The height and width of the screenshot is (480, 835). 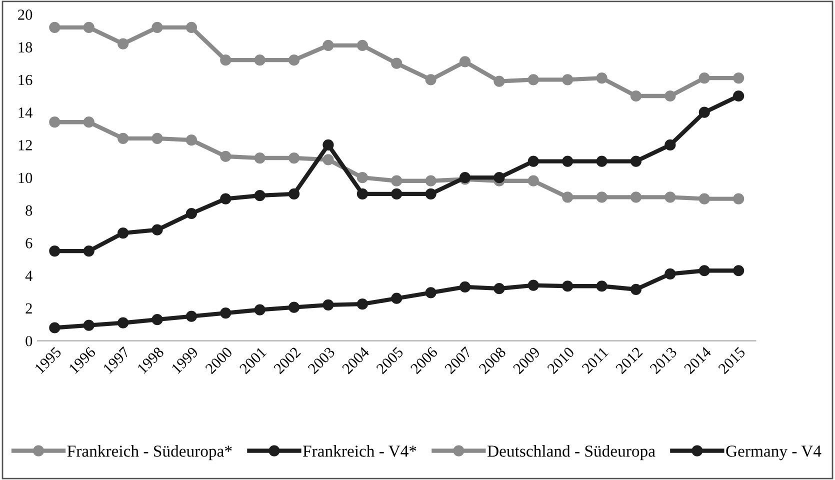 What do you see at coordinates (25, 15) in the screenshot?
I see `y-tick-label: 20` at bounding box center [25, 15].